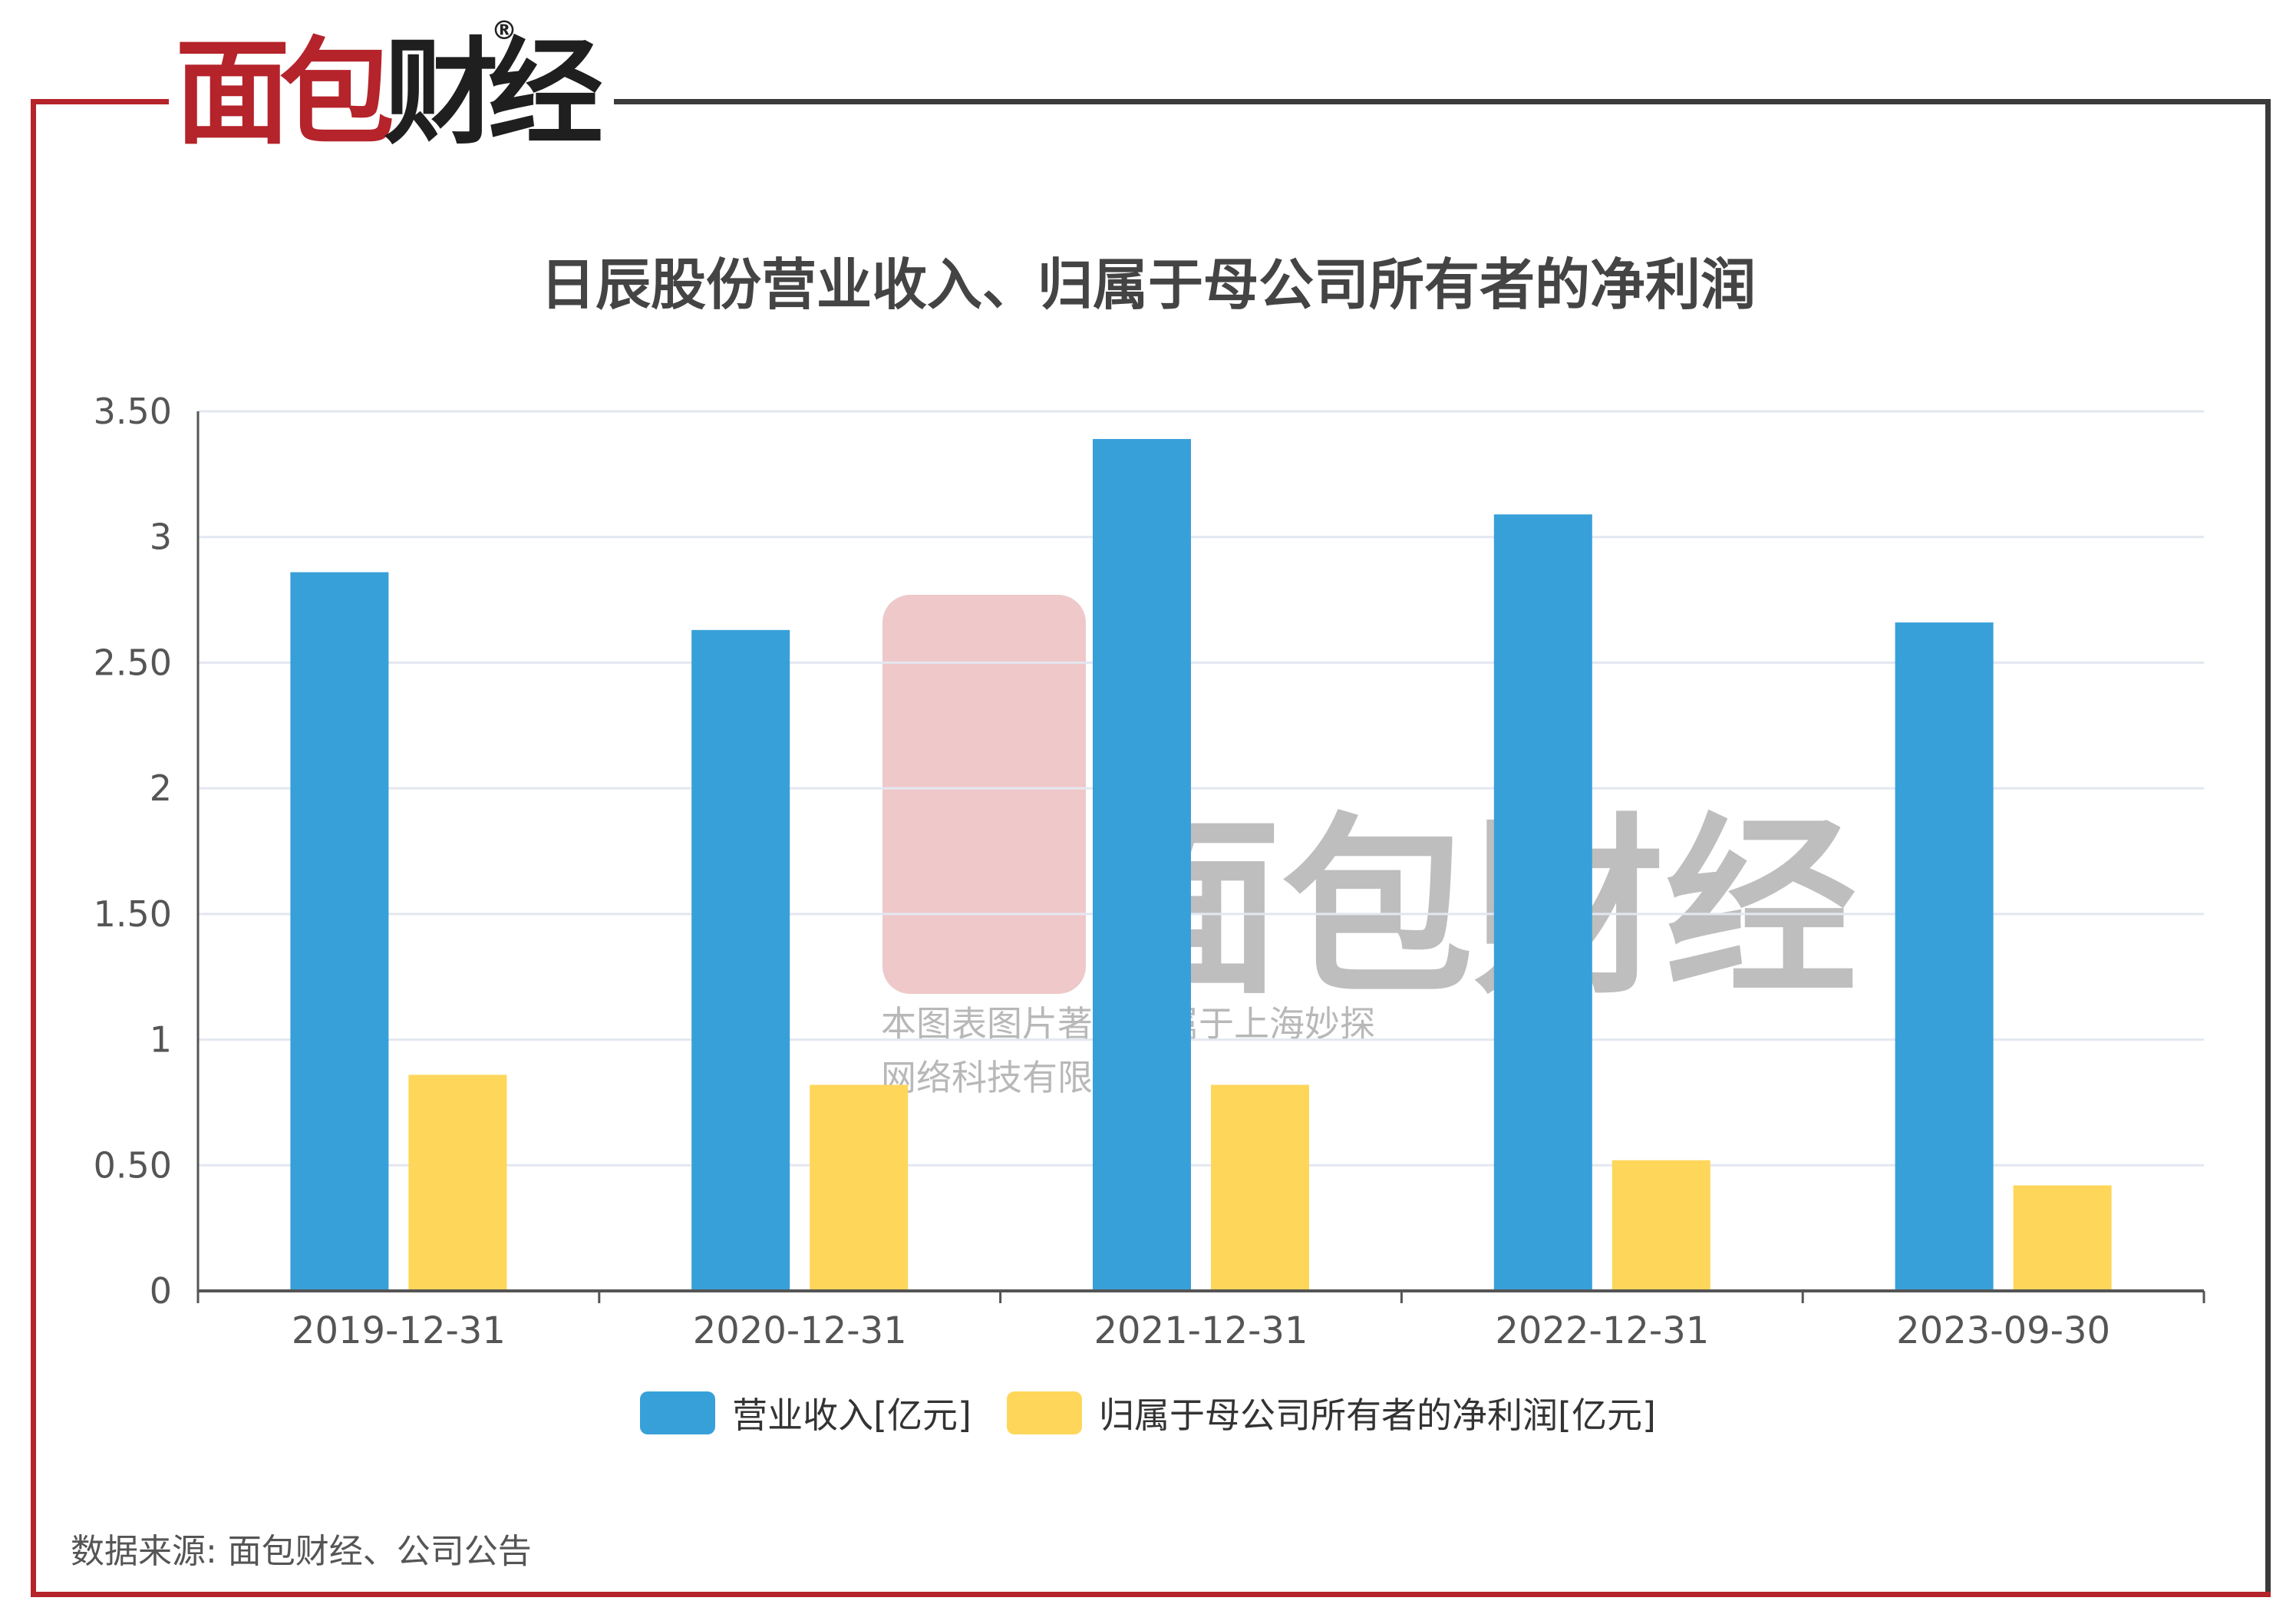 Image resolution: width=2296 pixels, height=1624 pixels. I want to click on brand-logo-text-red: 面包, so click(284, 93).